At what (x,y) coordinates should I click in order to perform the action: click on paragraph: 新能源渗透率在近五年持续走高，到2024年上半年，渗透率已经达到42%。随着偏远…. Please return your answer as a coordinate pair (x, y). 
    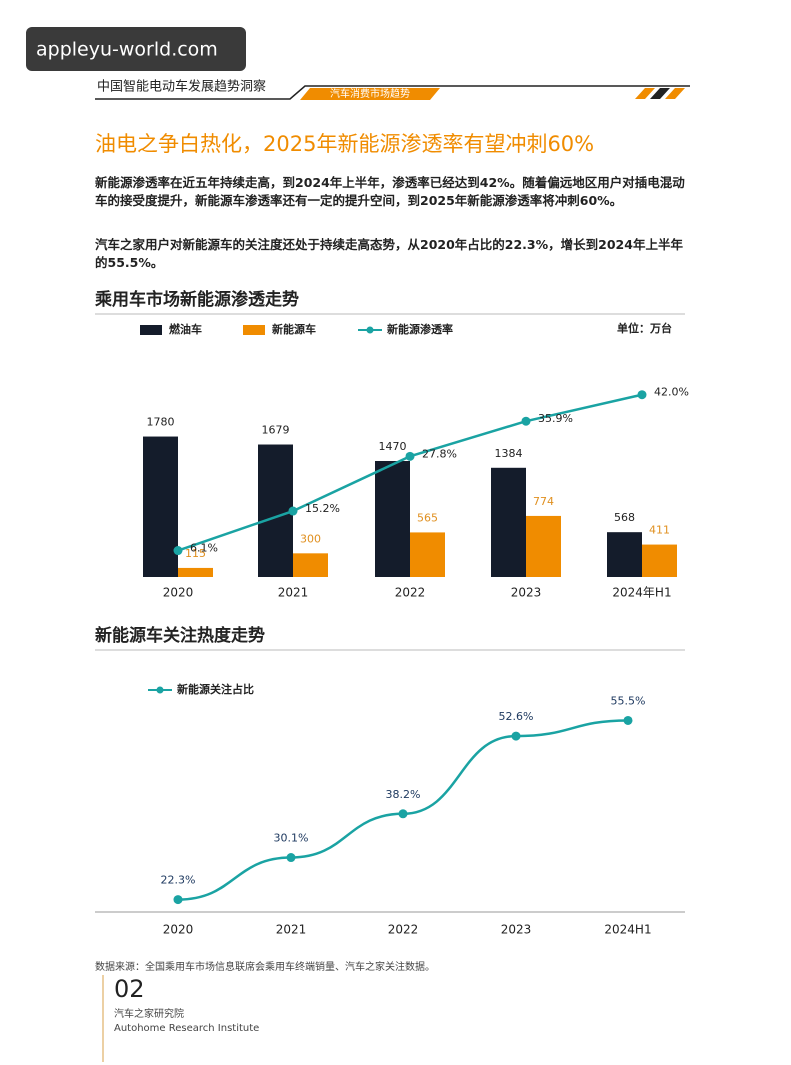
    Looking at the image, I should click on (390, 191).